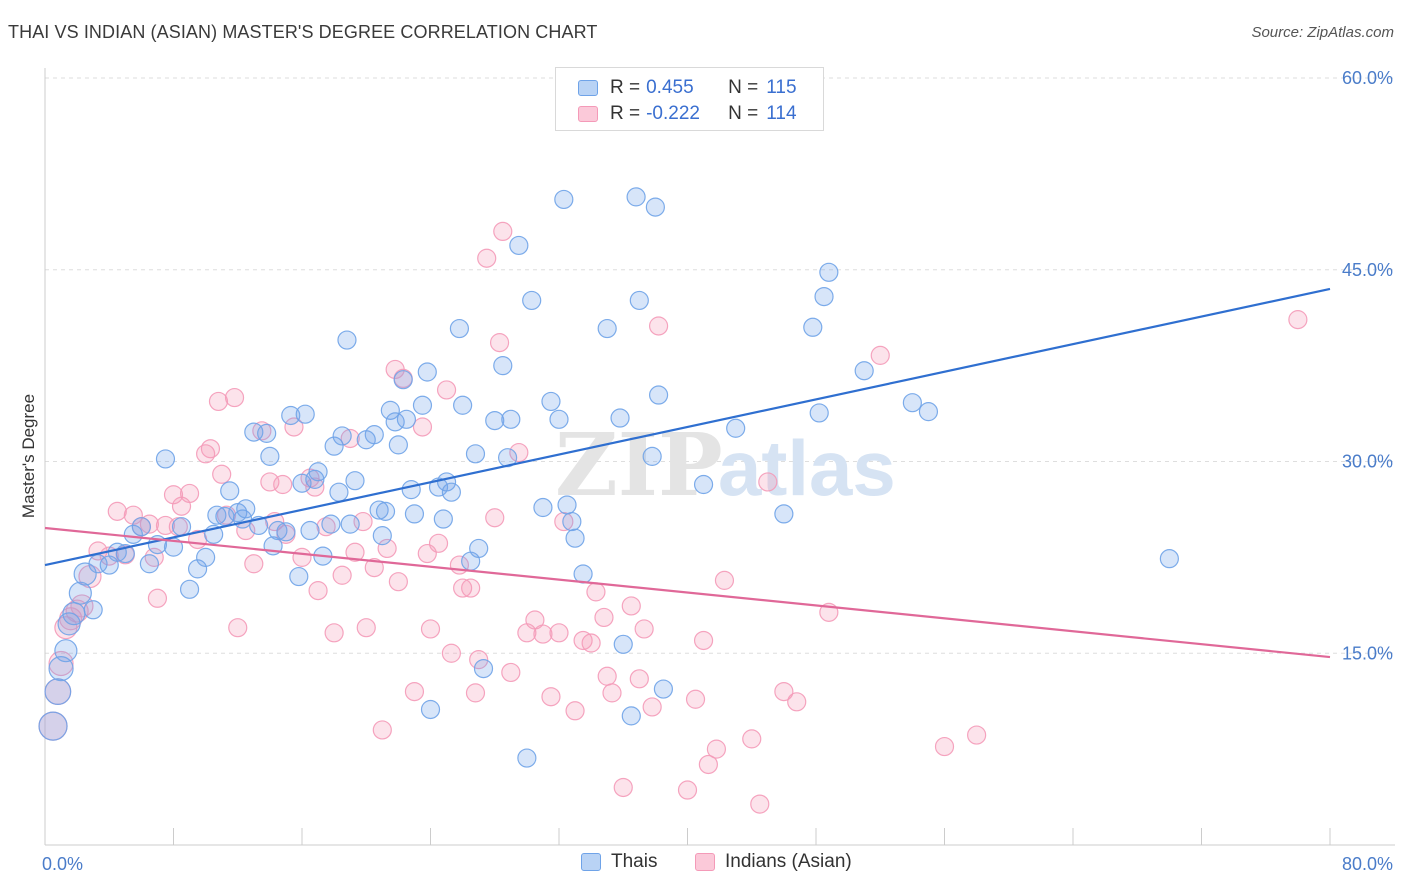 The image size is (1406, 892). I want to click on watermark-atlas: atlas, so click(807, 468).